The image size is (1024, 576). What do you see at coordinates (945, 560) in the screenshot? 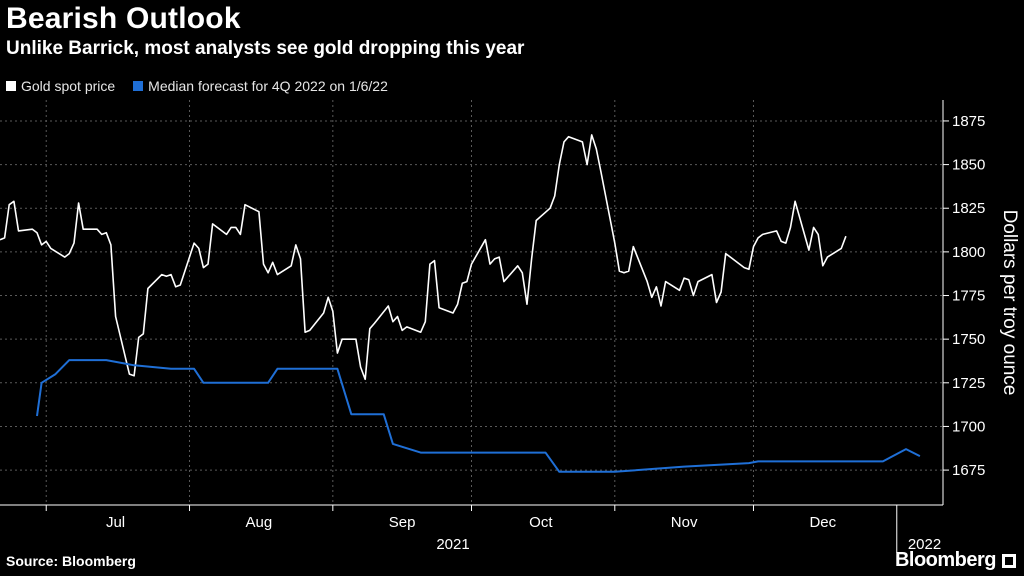
I see `brand-logo-text: Bloomberg` at bounding box center [945, 560].